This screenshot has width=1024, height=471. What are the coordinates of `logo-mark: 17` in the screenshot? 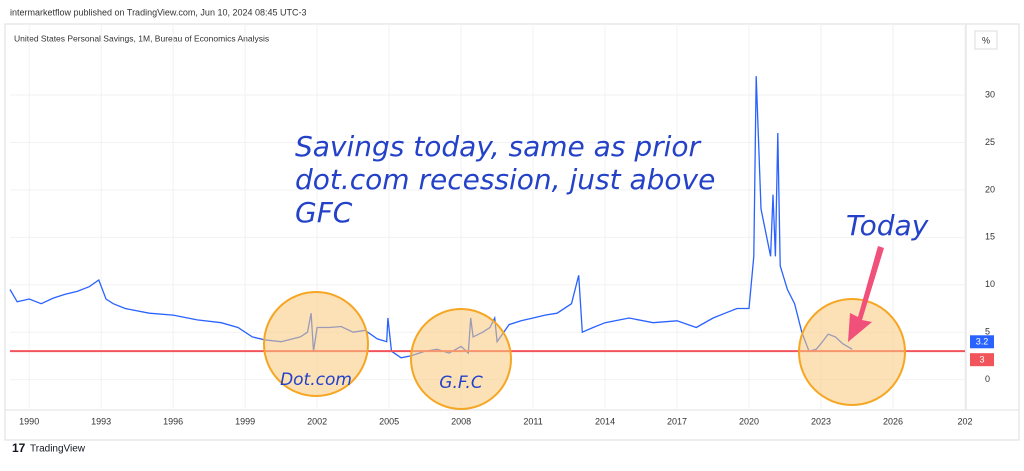 It's located at (19, 448).